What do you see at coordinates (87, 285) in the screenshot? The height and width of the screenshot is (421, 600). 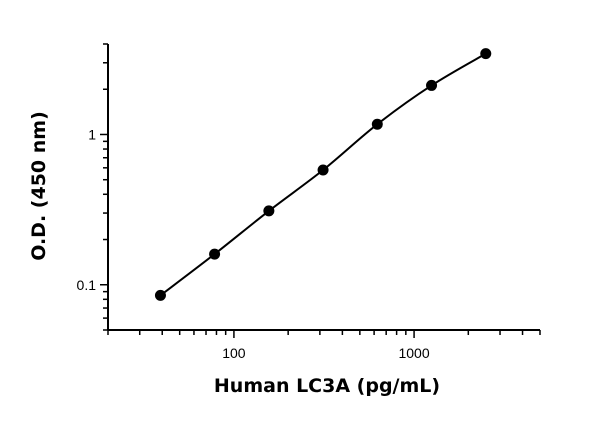 I see `y-tick-label: 0.1` at bounding box center [87, 285].